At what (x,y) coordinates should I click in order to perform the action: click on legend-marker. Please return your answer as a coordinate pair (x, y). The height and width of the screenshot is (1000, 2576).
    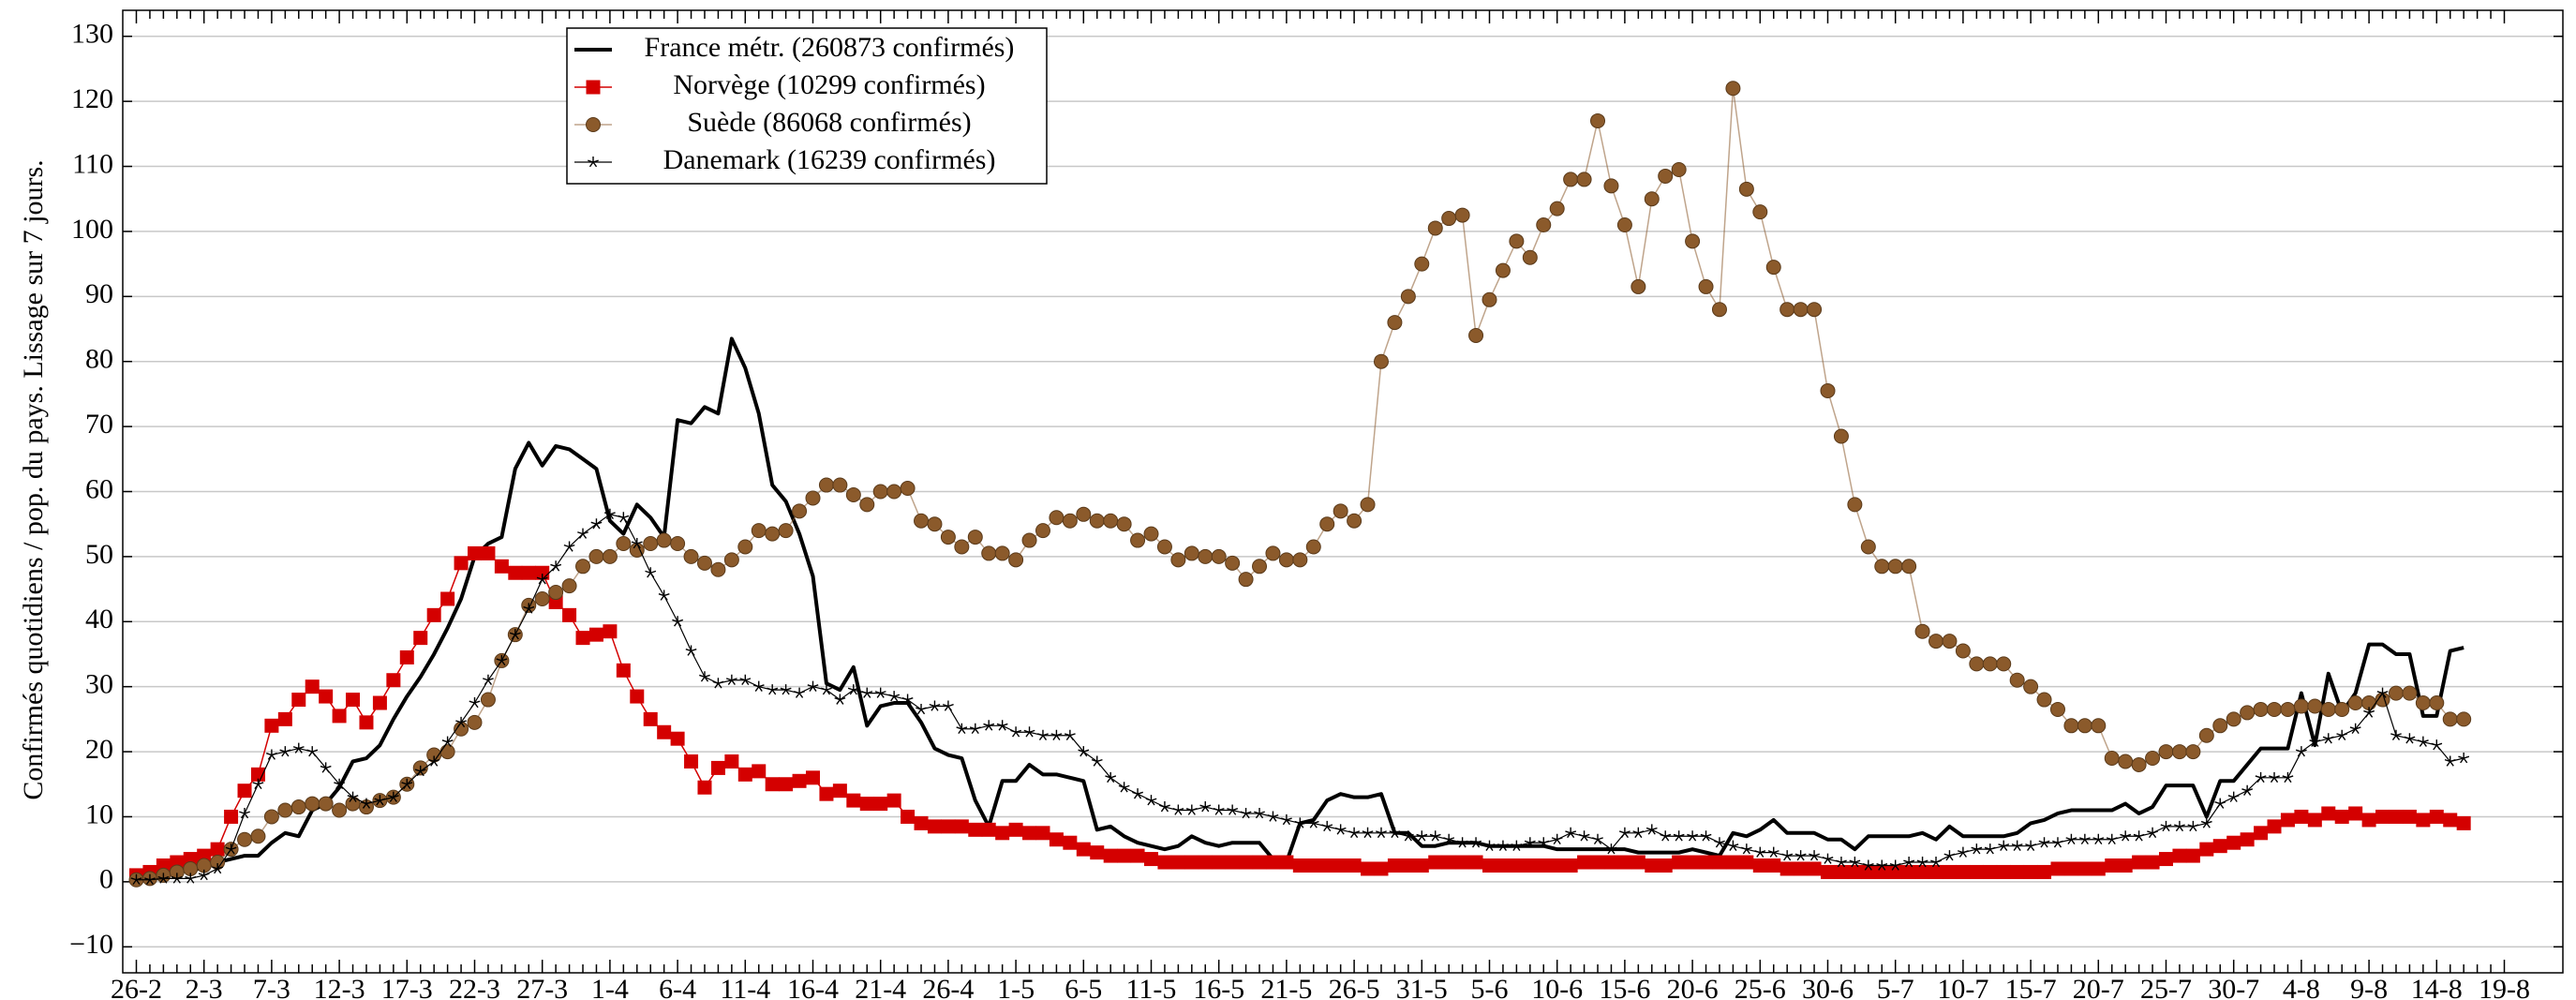
    Looking at the image, I should click on (593, 124).